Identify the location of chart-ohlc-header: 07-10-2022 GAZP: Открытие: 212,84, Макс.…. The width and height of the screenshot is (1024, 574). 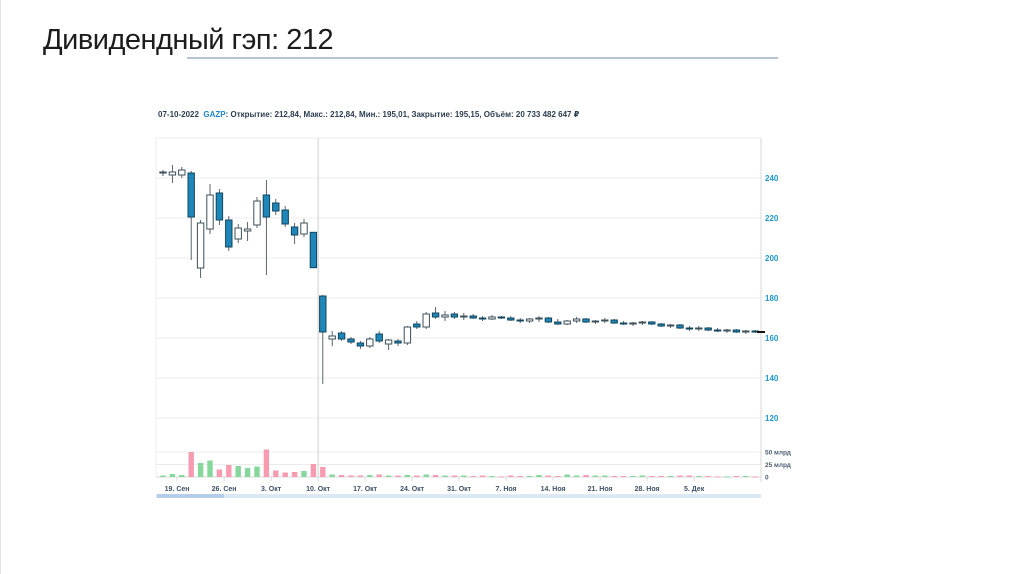
(368, 114).